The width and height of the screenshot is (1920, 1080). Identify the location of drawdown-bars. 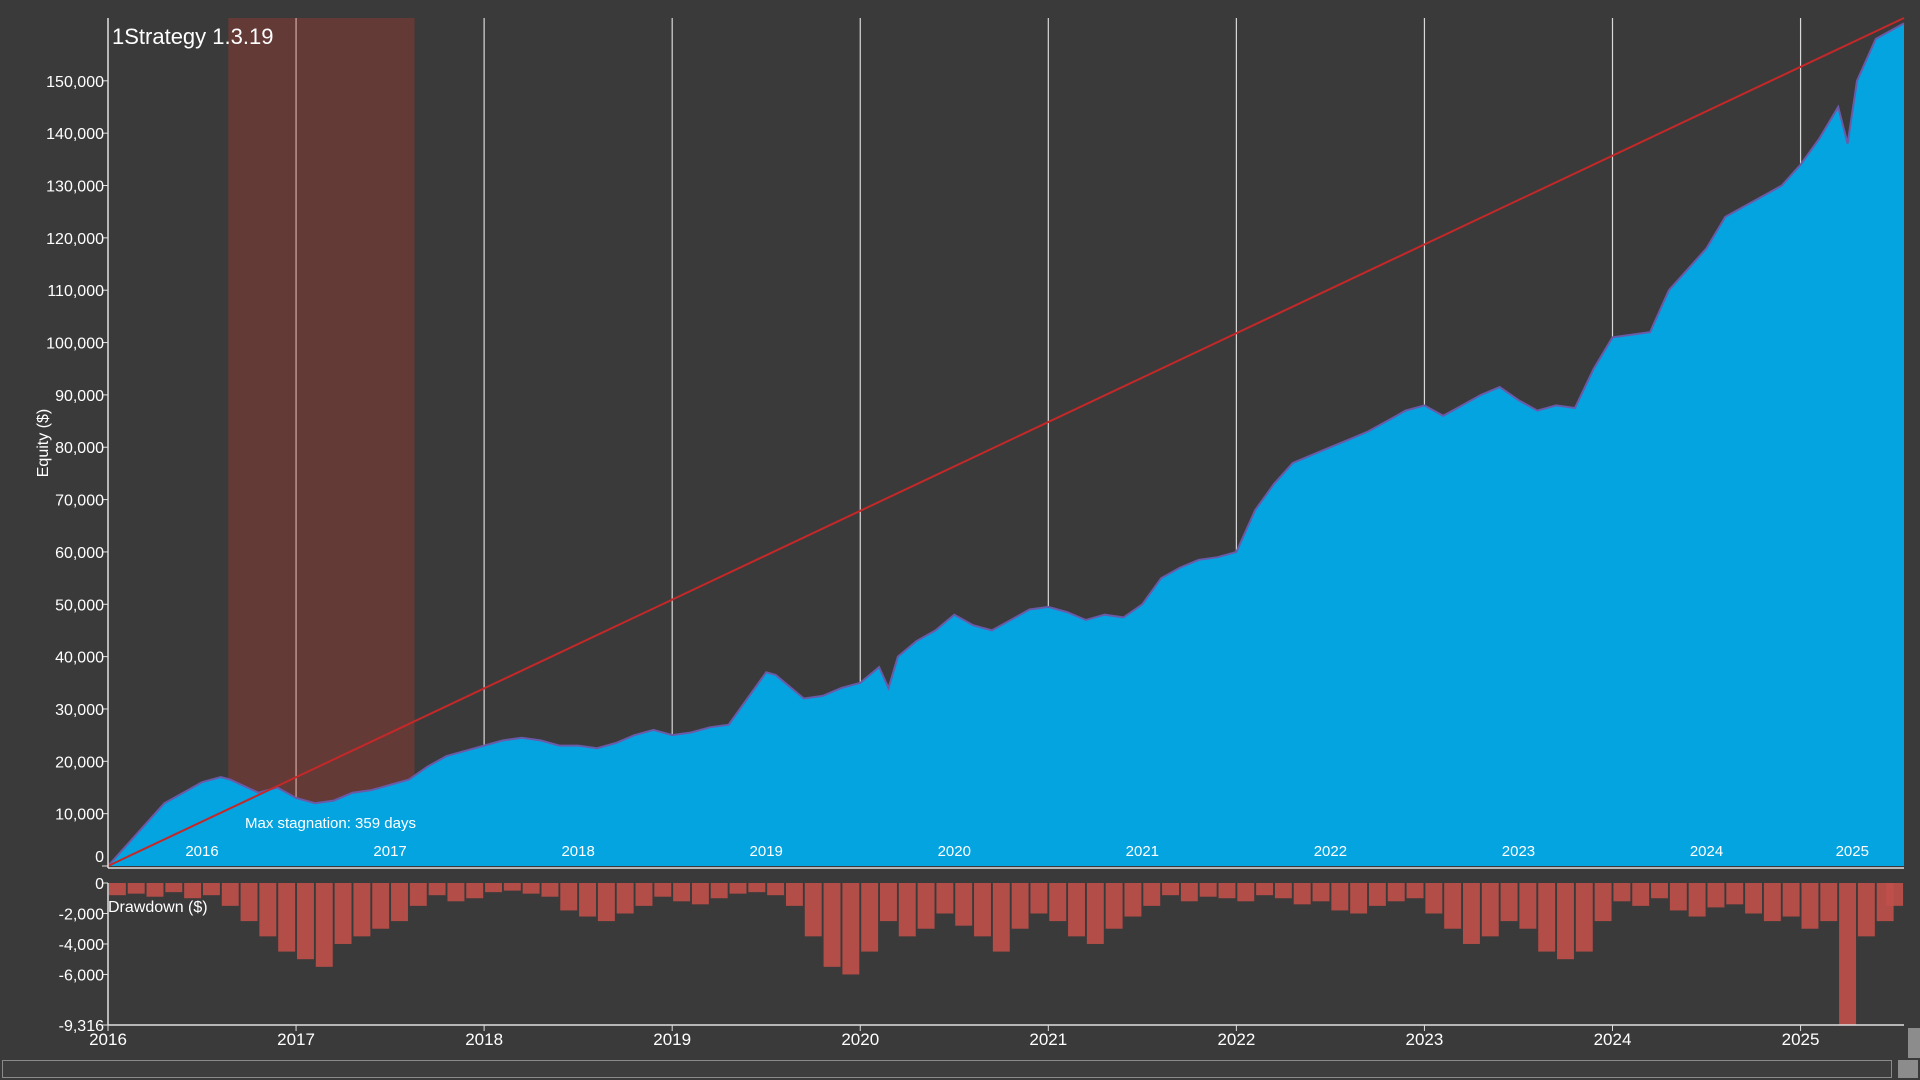
(1006, 954).